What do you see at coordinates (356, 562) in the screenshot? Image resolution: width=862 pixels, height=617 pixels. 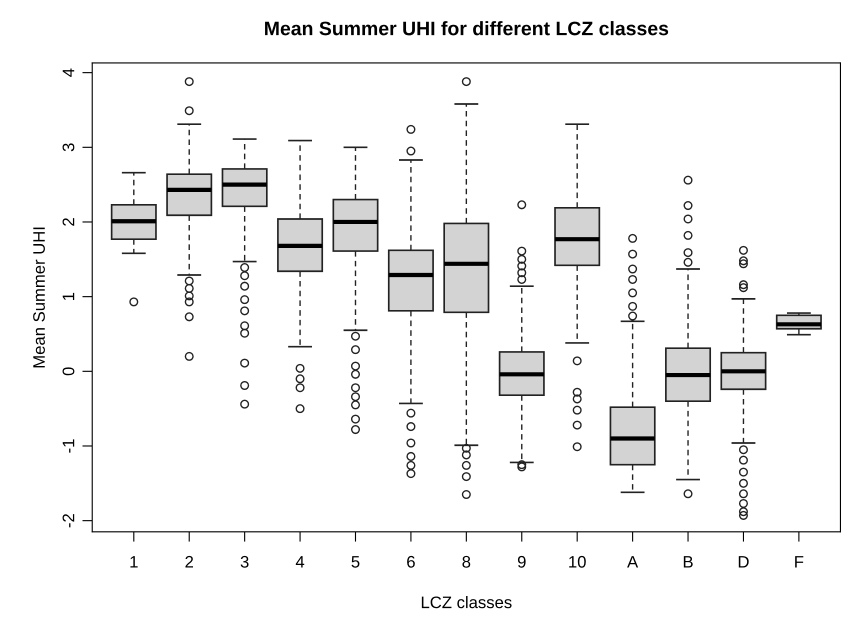 I see `x-tick-label: 5` at bounding box center [356, 562].